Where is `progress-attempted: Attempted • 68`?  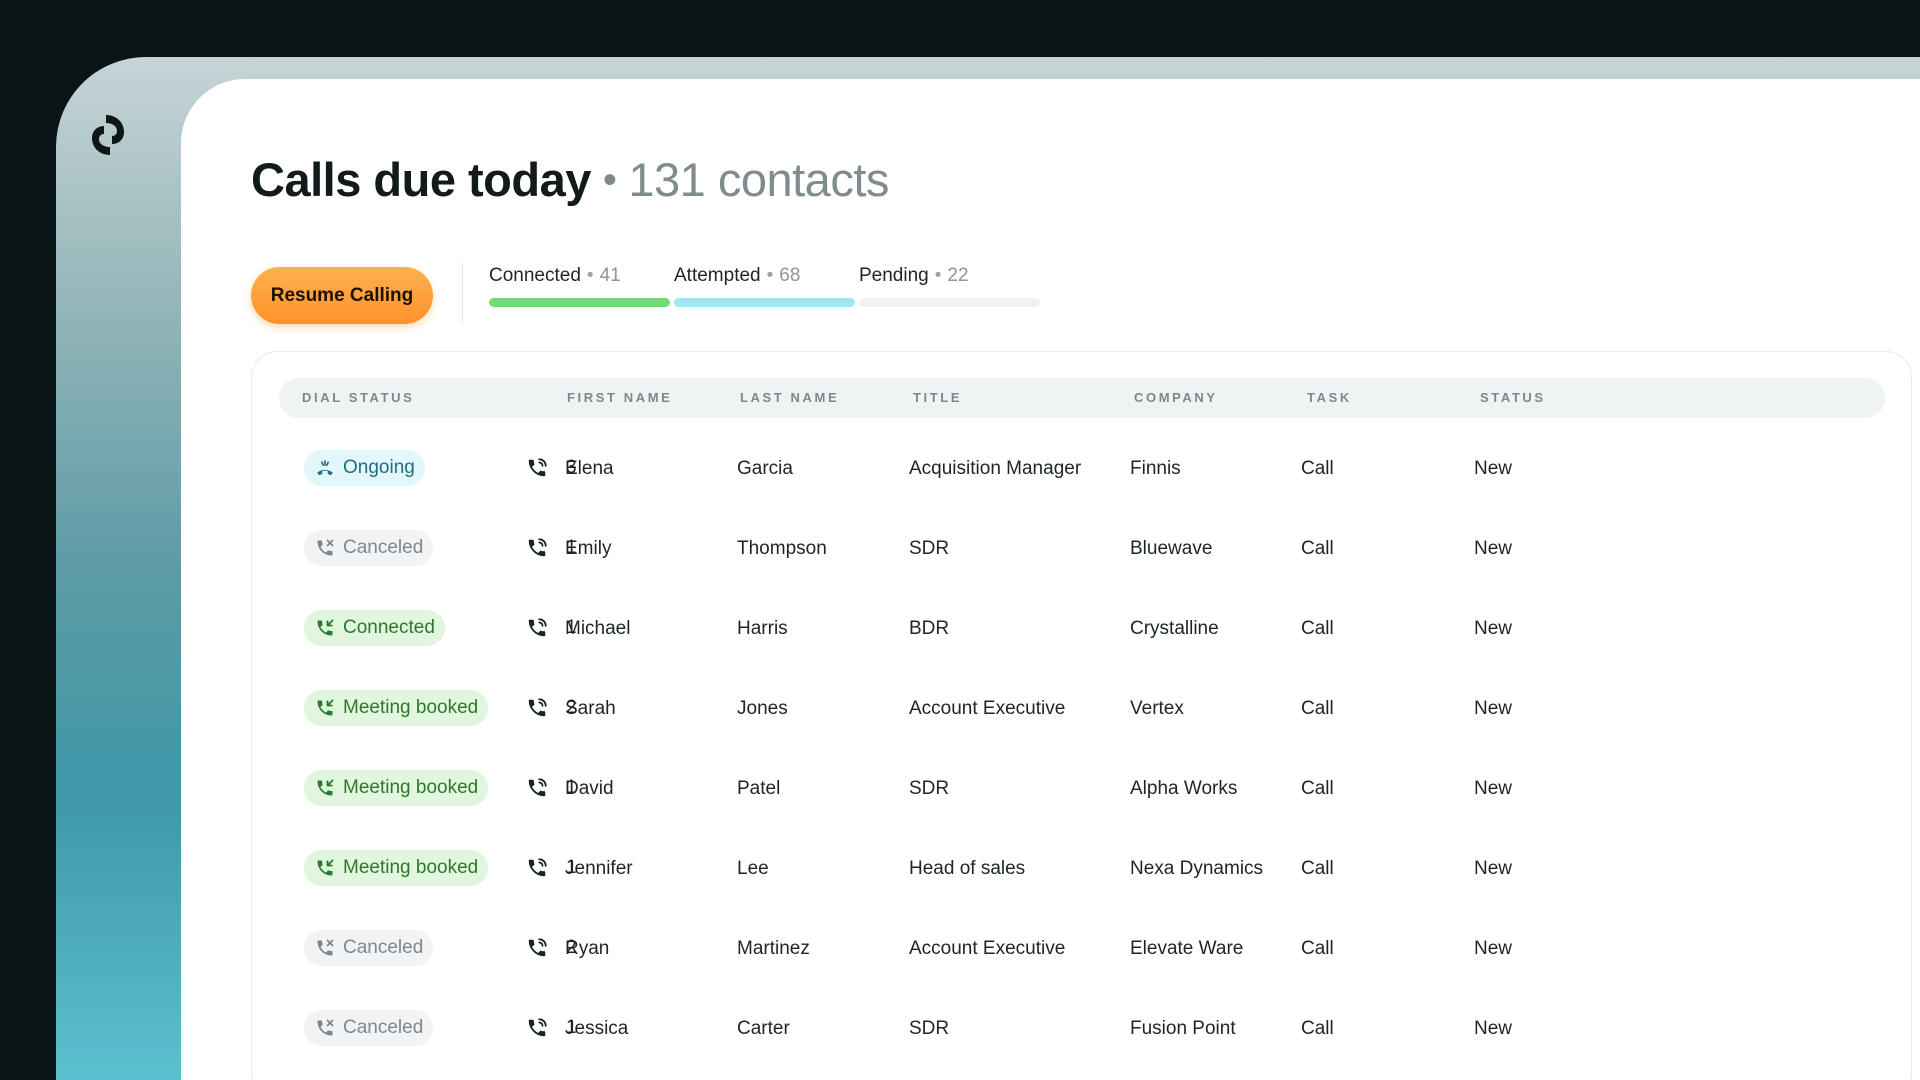 progress-attempted: Attempted • 68 is located at coordinates (764, 286).